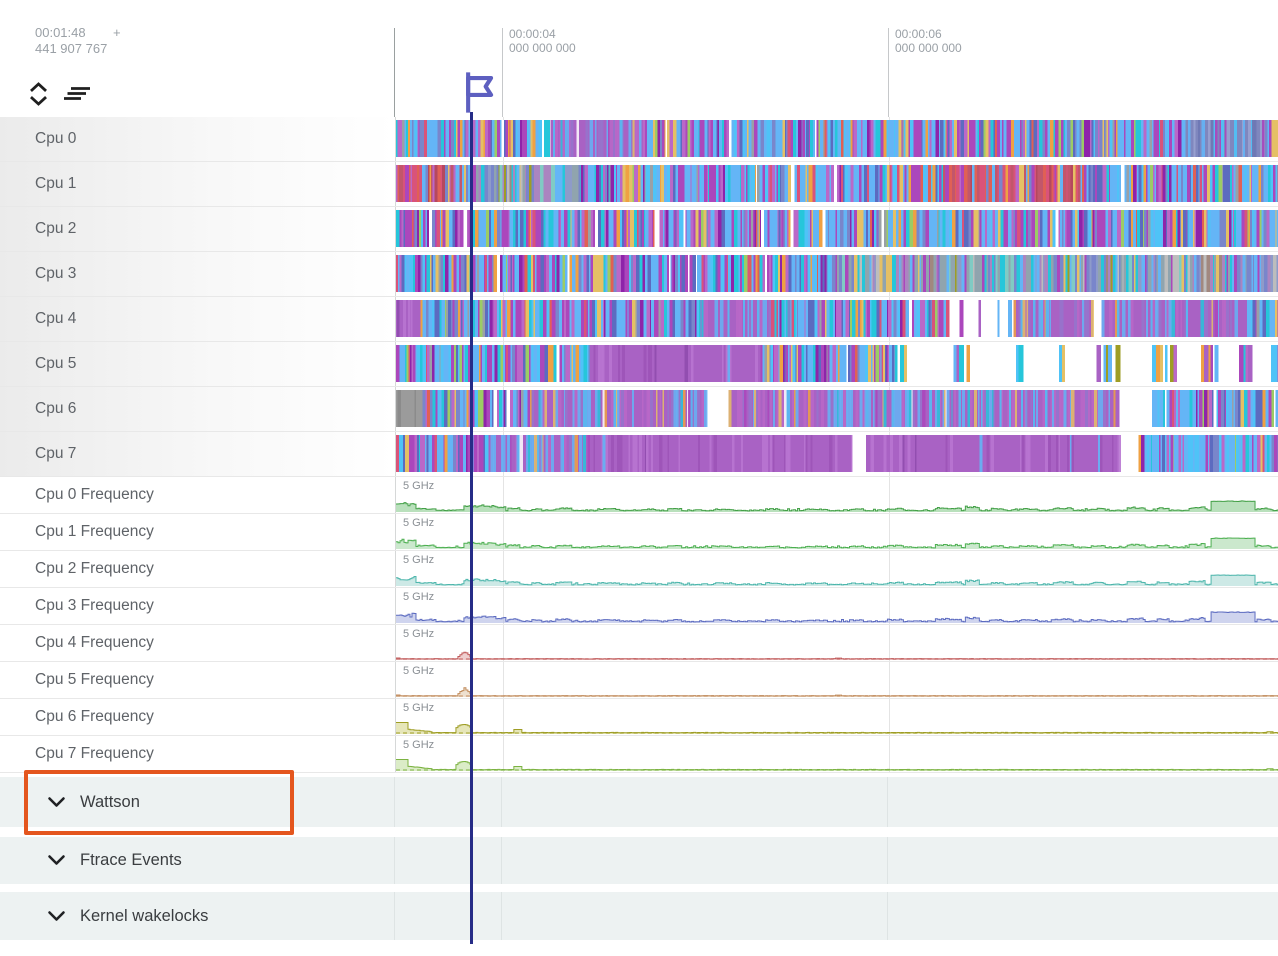  What do you see at coordinates (71, 48) in the screenshot?
I see `viewport-start-nanoseconds: 441 907 767` at bounding box center [71, 48].